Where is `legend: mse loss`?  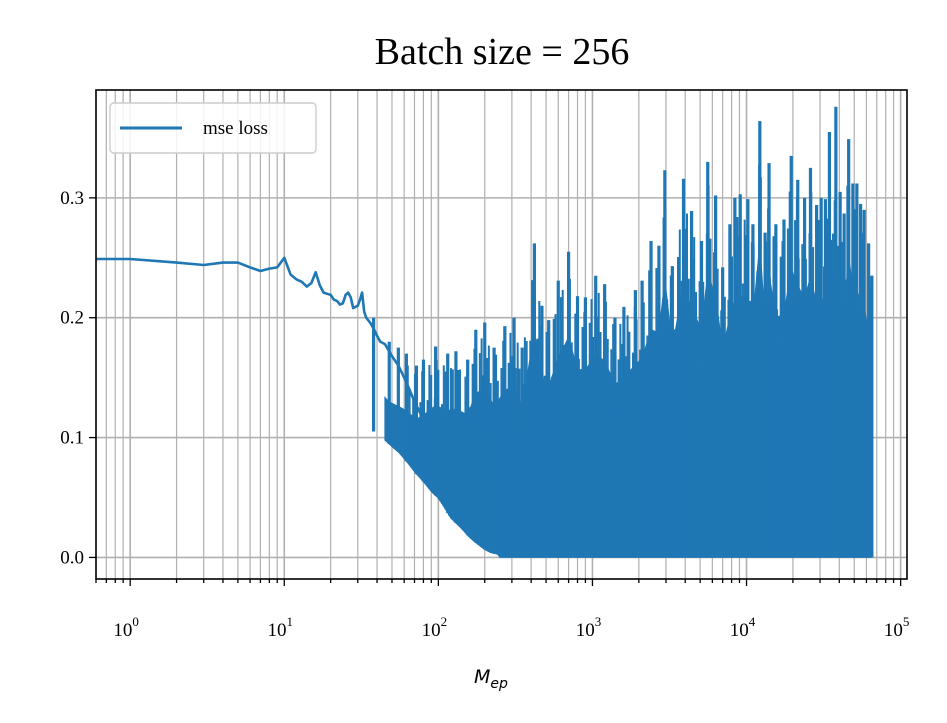 legend: mse loss is located at coordinates (213, 128).